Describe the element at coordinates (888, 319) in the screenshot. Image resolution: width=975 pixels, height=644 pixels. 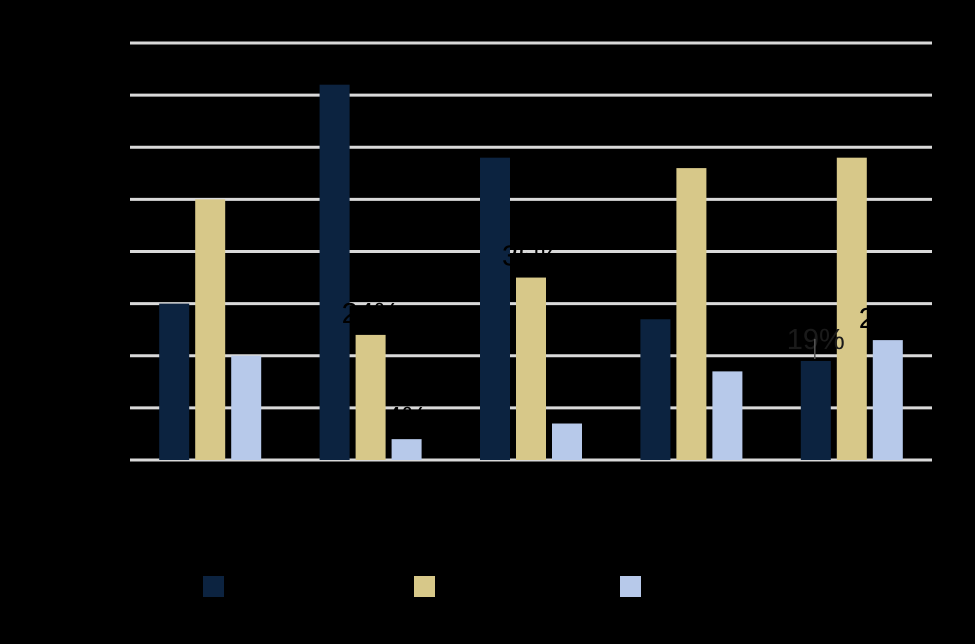
I see `data-label: 23%` at that location.